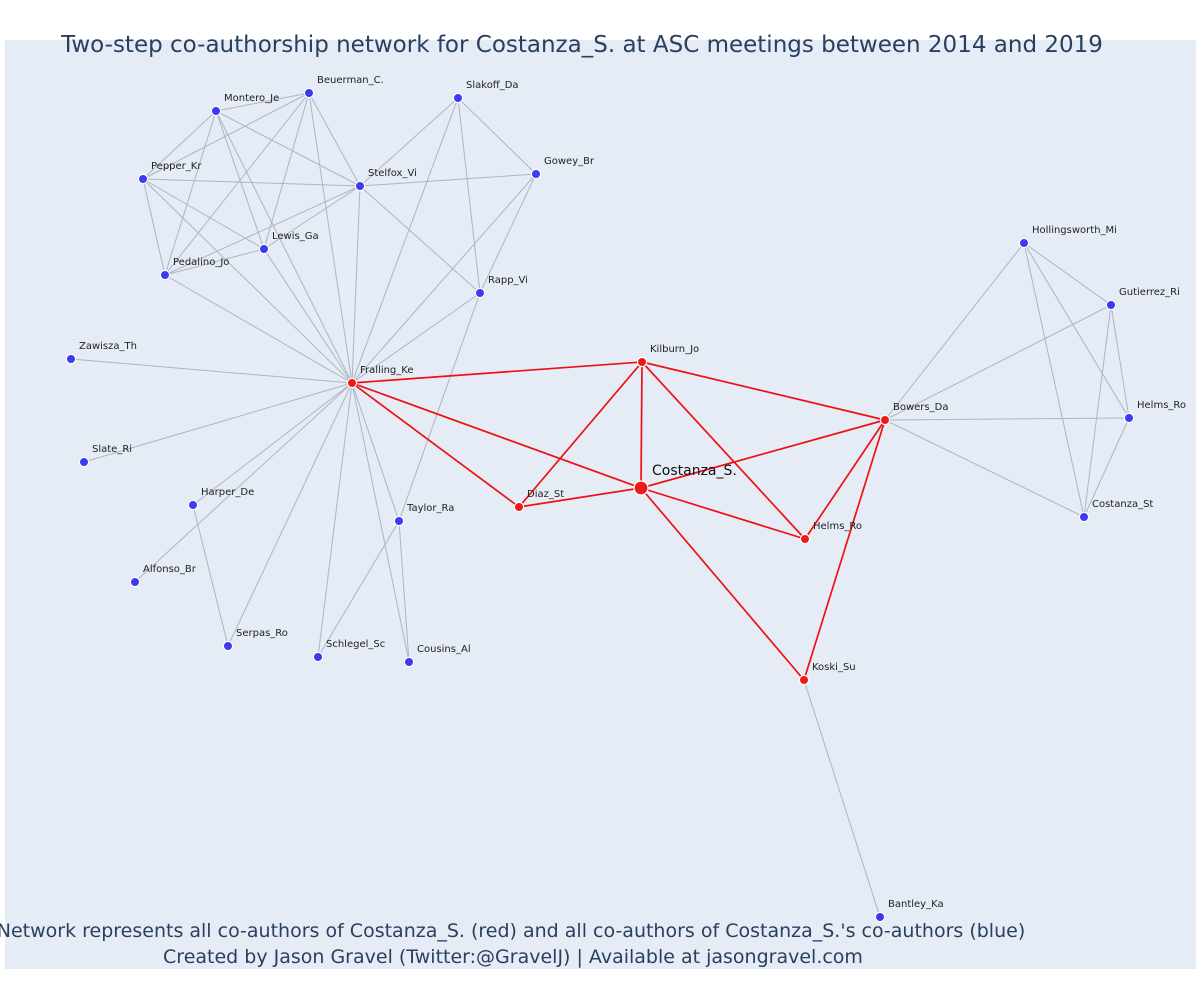  Describe the element at coordinates (880, 917) in the screenshot. I see `node-bantley-ka` at that location.